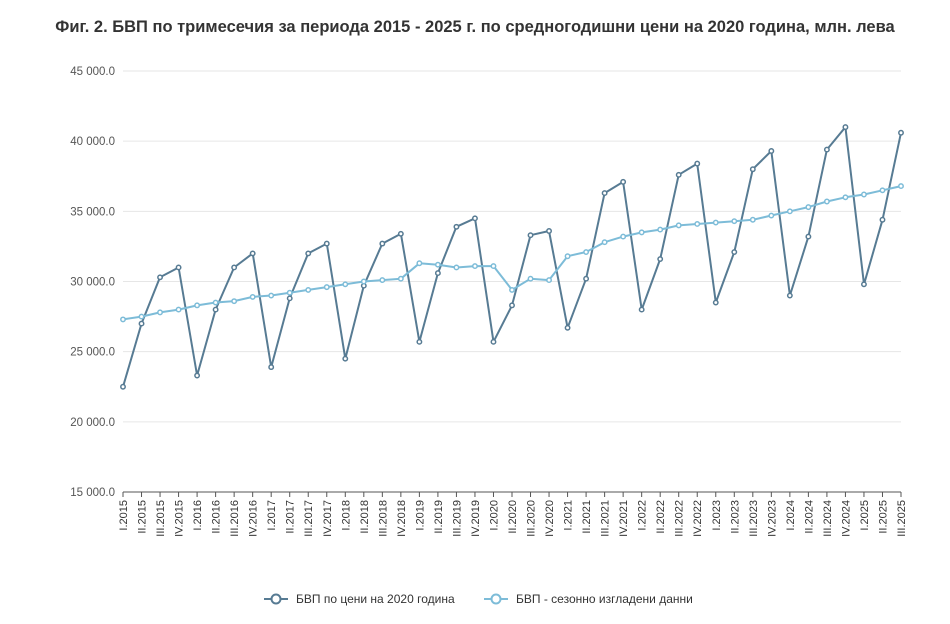 The height and width of the screenshot is (624, 950). What do you see at coordinates (512, 494) in the screenshot?
I see `axes` at bounding box center [512, 494].